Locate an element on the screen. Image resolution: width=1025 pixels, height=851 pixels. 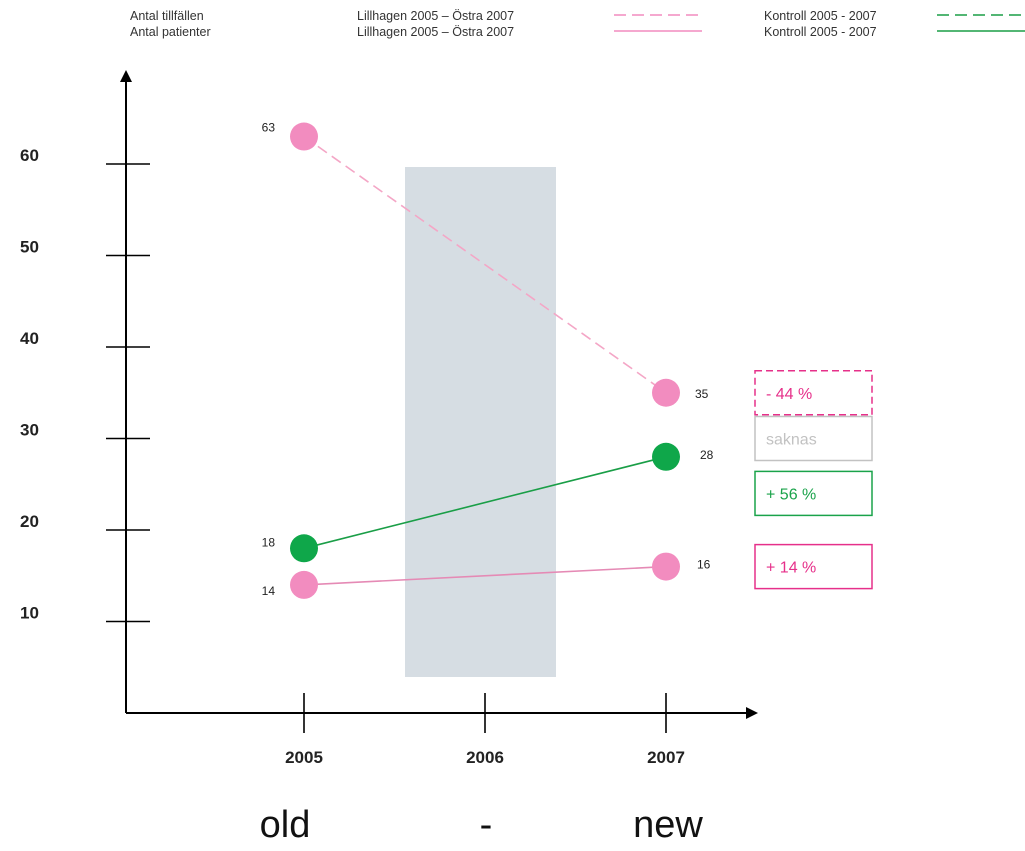
legend-metric-label: Antal patienter is located at coordinates (170, 32).